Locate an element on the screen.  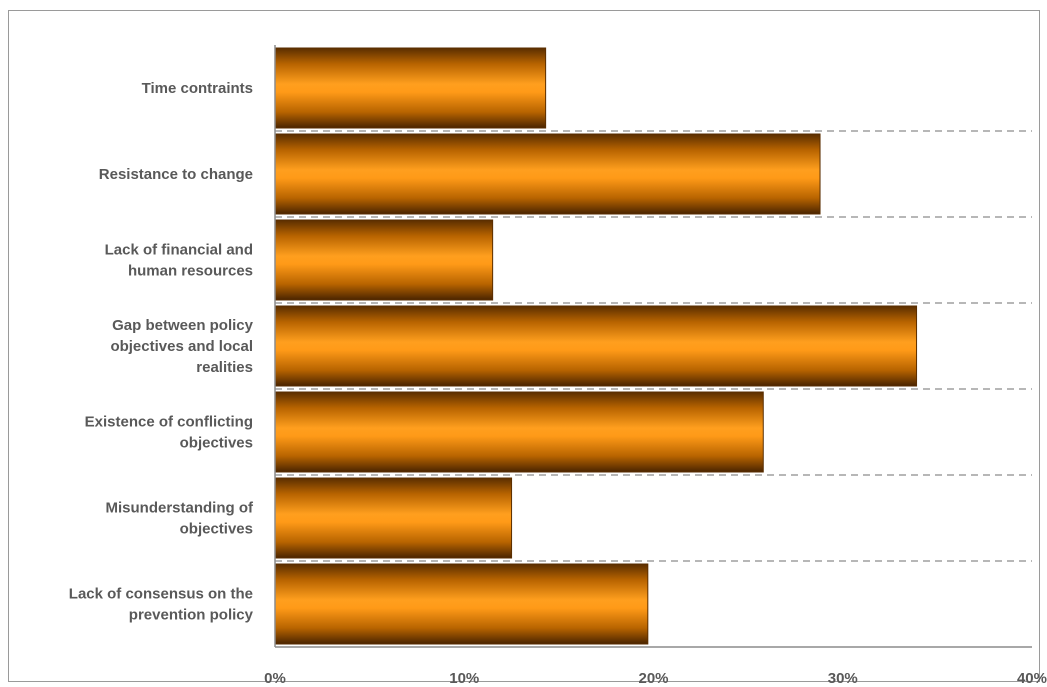
x-tick-label: 30% is located at coordinates (843, 678).